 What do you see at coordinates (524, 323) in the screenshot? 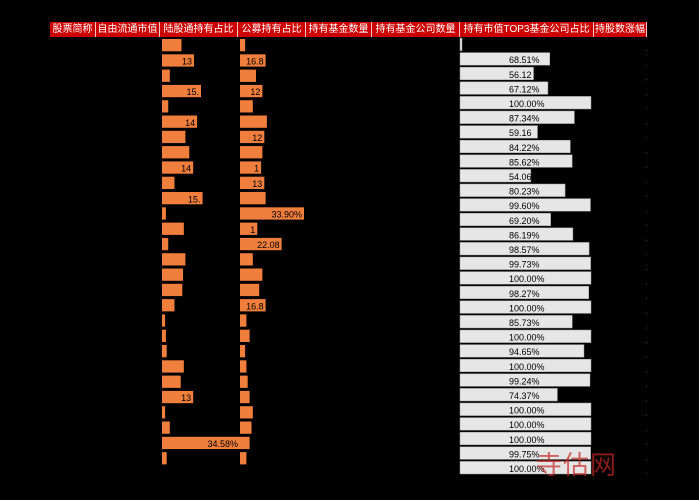
I see `top3-label: 85.73%` at bounding box center [524, 323].